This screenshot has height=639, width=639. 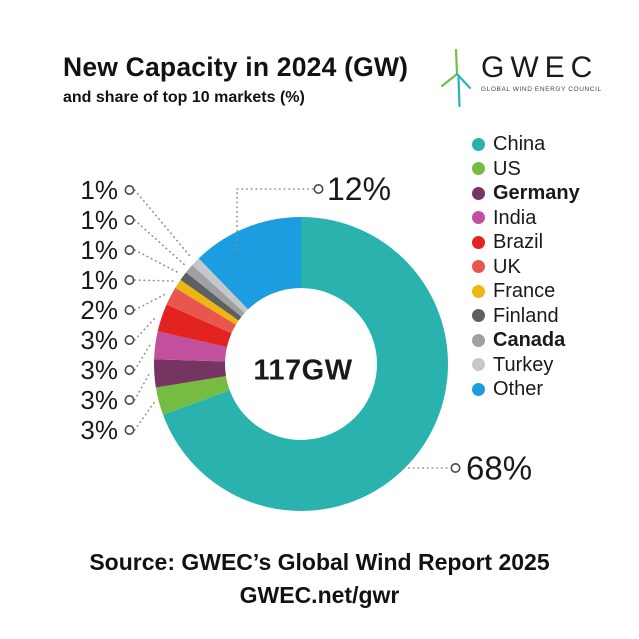 What do you see at coordinates (319, 562) in the screenshot?
I see `source-text: Source: GWEC’s Global Wind Report 2025` at bounding box center [319, 562].